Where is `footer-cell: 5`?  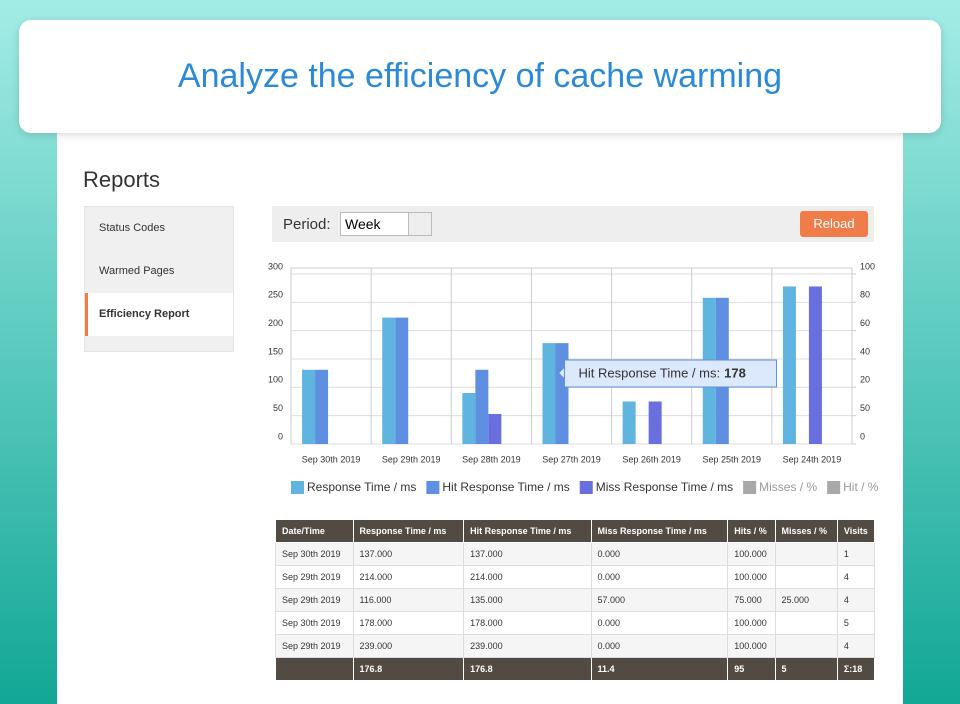
footer-cell: 5 is located at coordinates (806, 669).